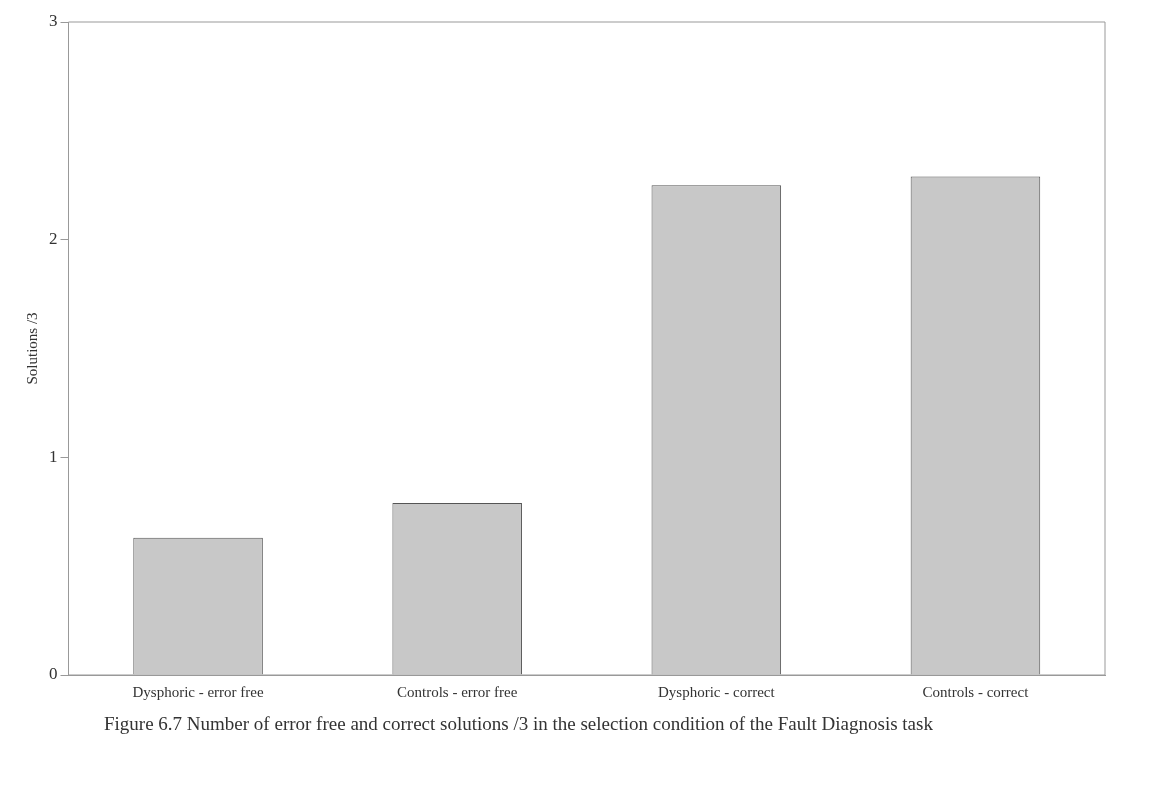 The width and height of the screenshot is (1160, 807). I want to click on y-tick-label: 3, so click(53, 21).